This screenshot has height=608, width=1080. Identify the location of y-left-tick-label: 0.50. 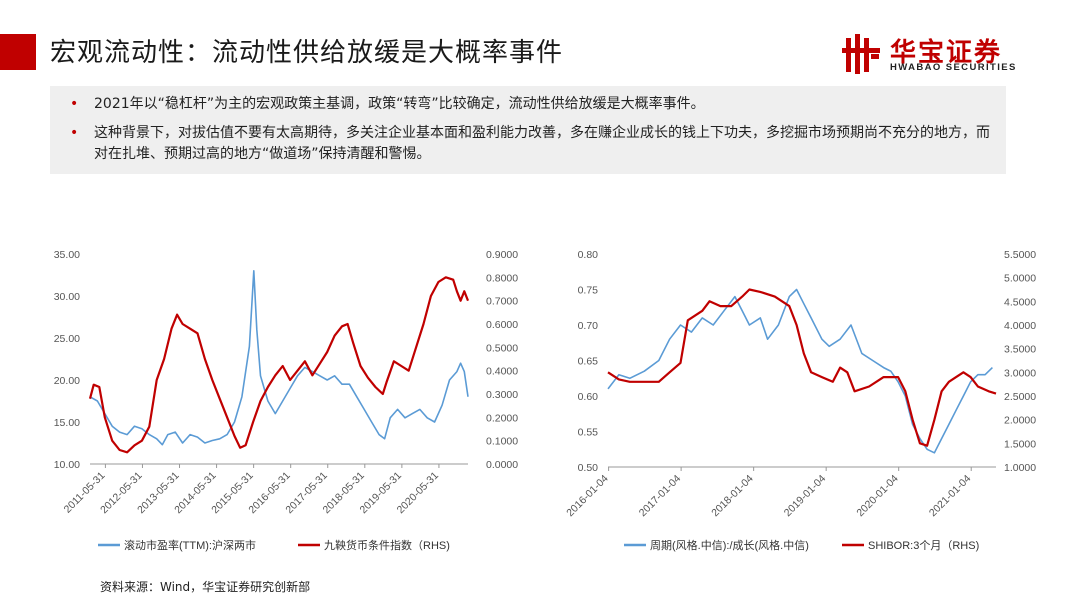
(588, 468).